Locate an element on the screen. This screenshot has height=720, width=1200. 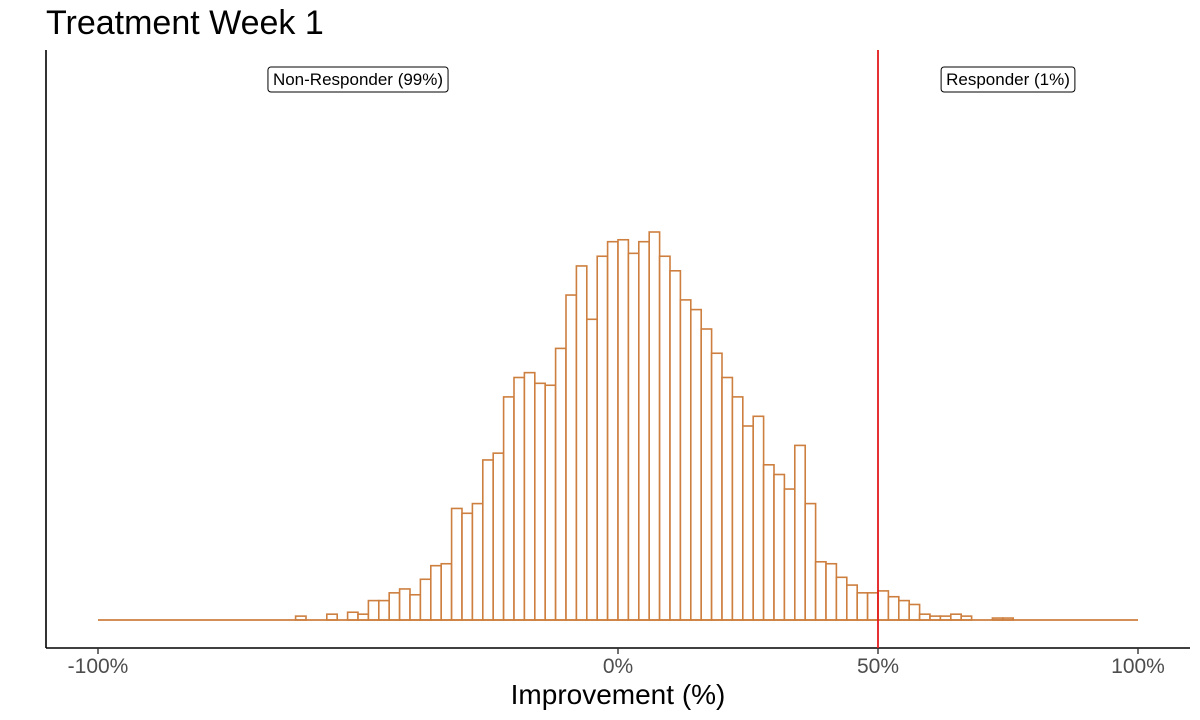
non-responder-label: Non-Responder (99%) is located at coordinates (358, 79).